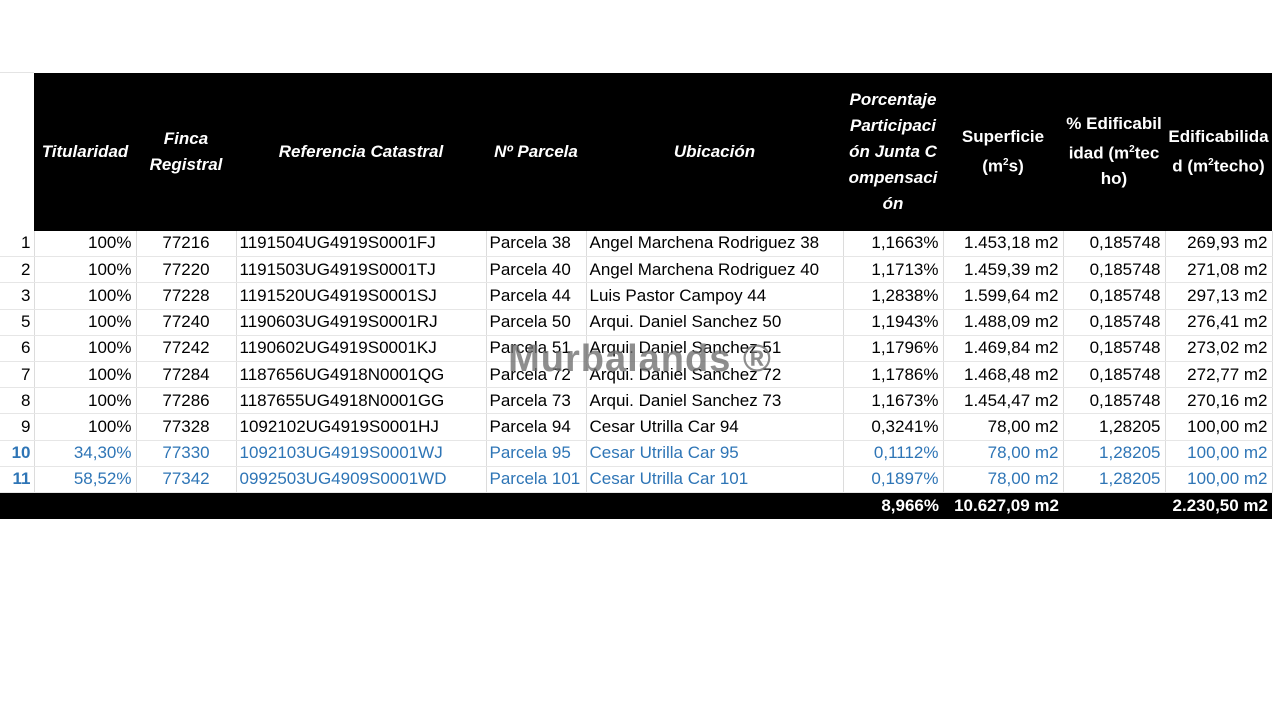 The width and height of the screenshot is (1280, 720). I want to click on cell-porcentaje: 0,1897%, so click(893, 479).